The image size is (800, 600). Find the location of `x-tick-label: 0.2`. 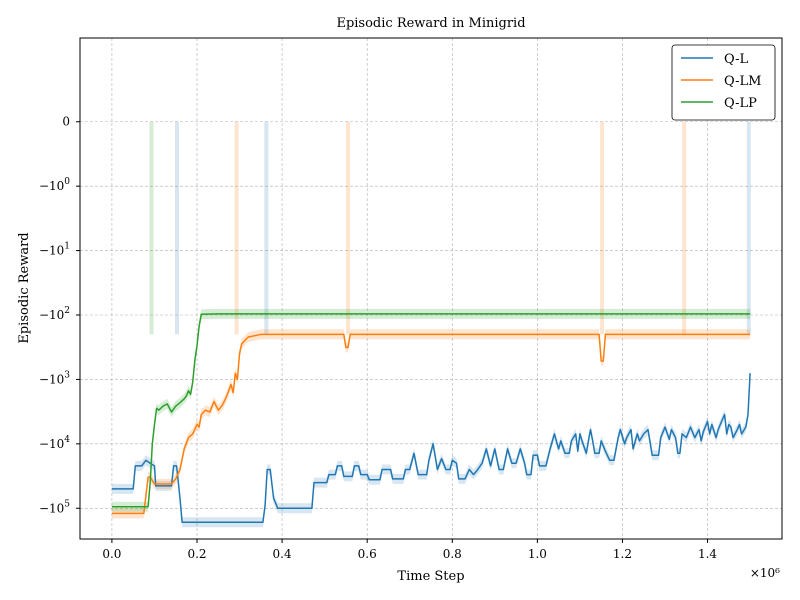

x-tick-label: 0.2 is located at coordinates (196, 554).